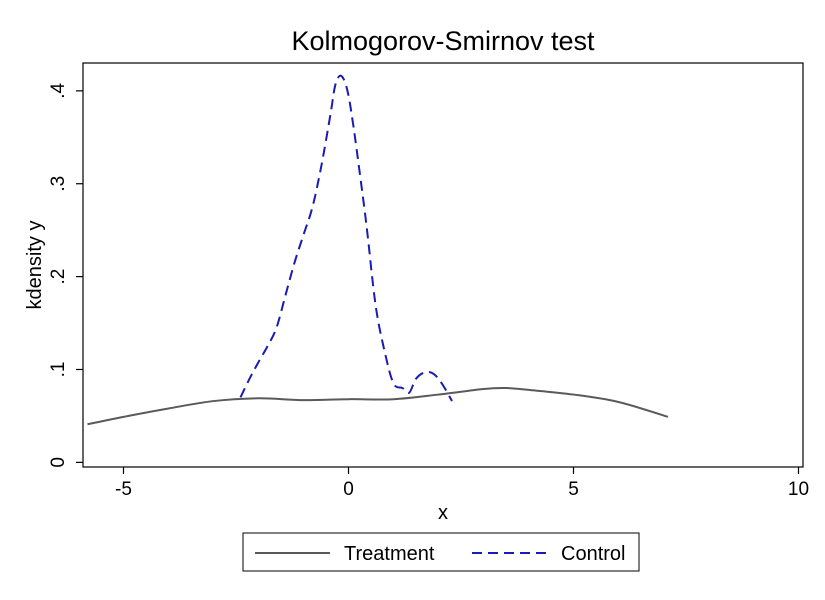  What do you see at coordinates (462, 483) in the screenshot?
I see `x-axis: -5 0 5 10` at bounding box center [462, 483].